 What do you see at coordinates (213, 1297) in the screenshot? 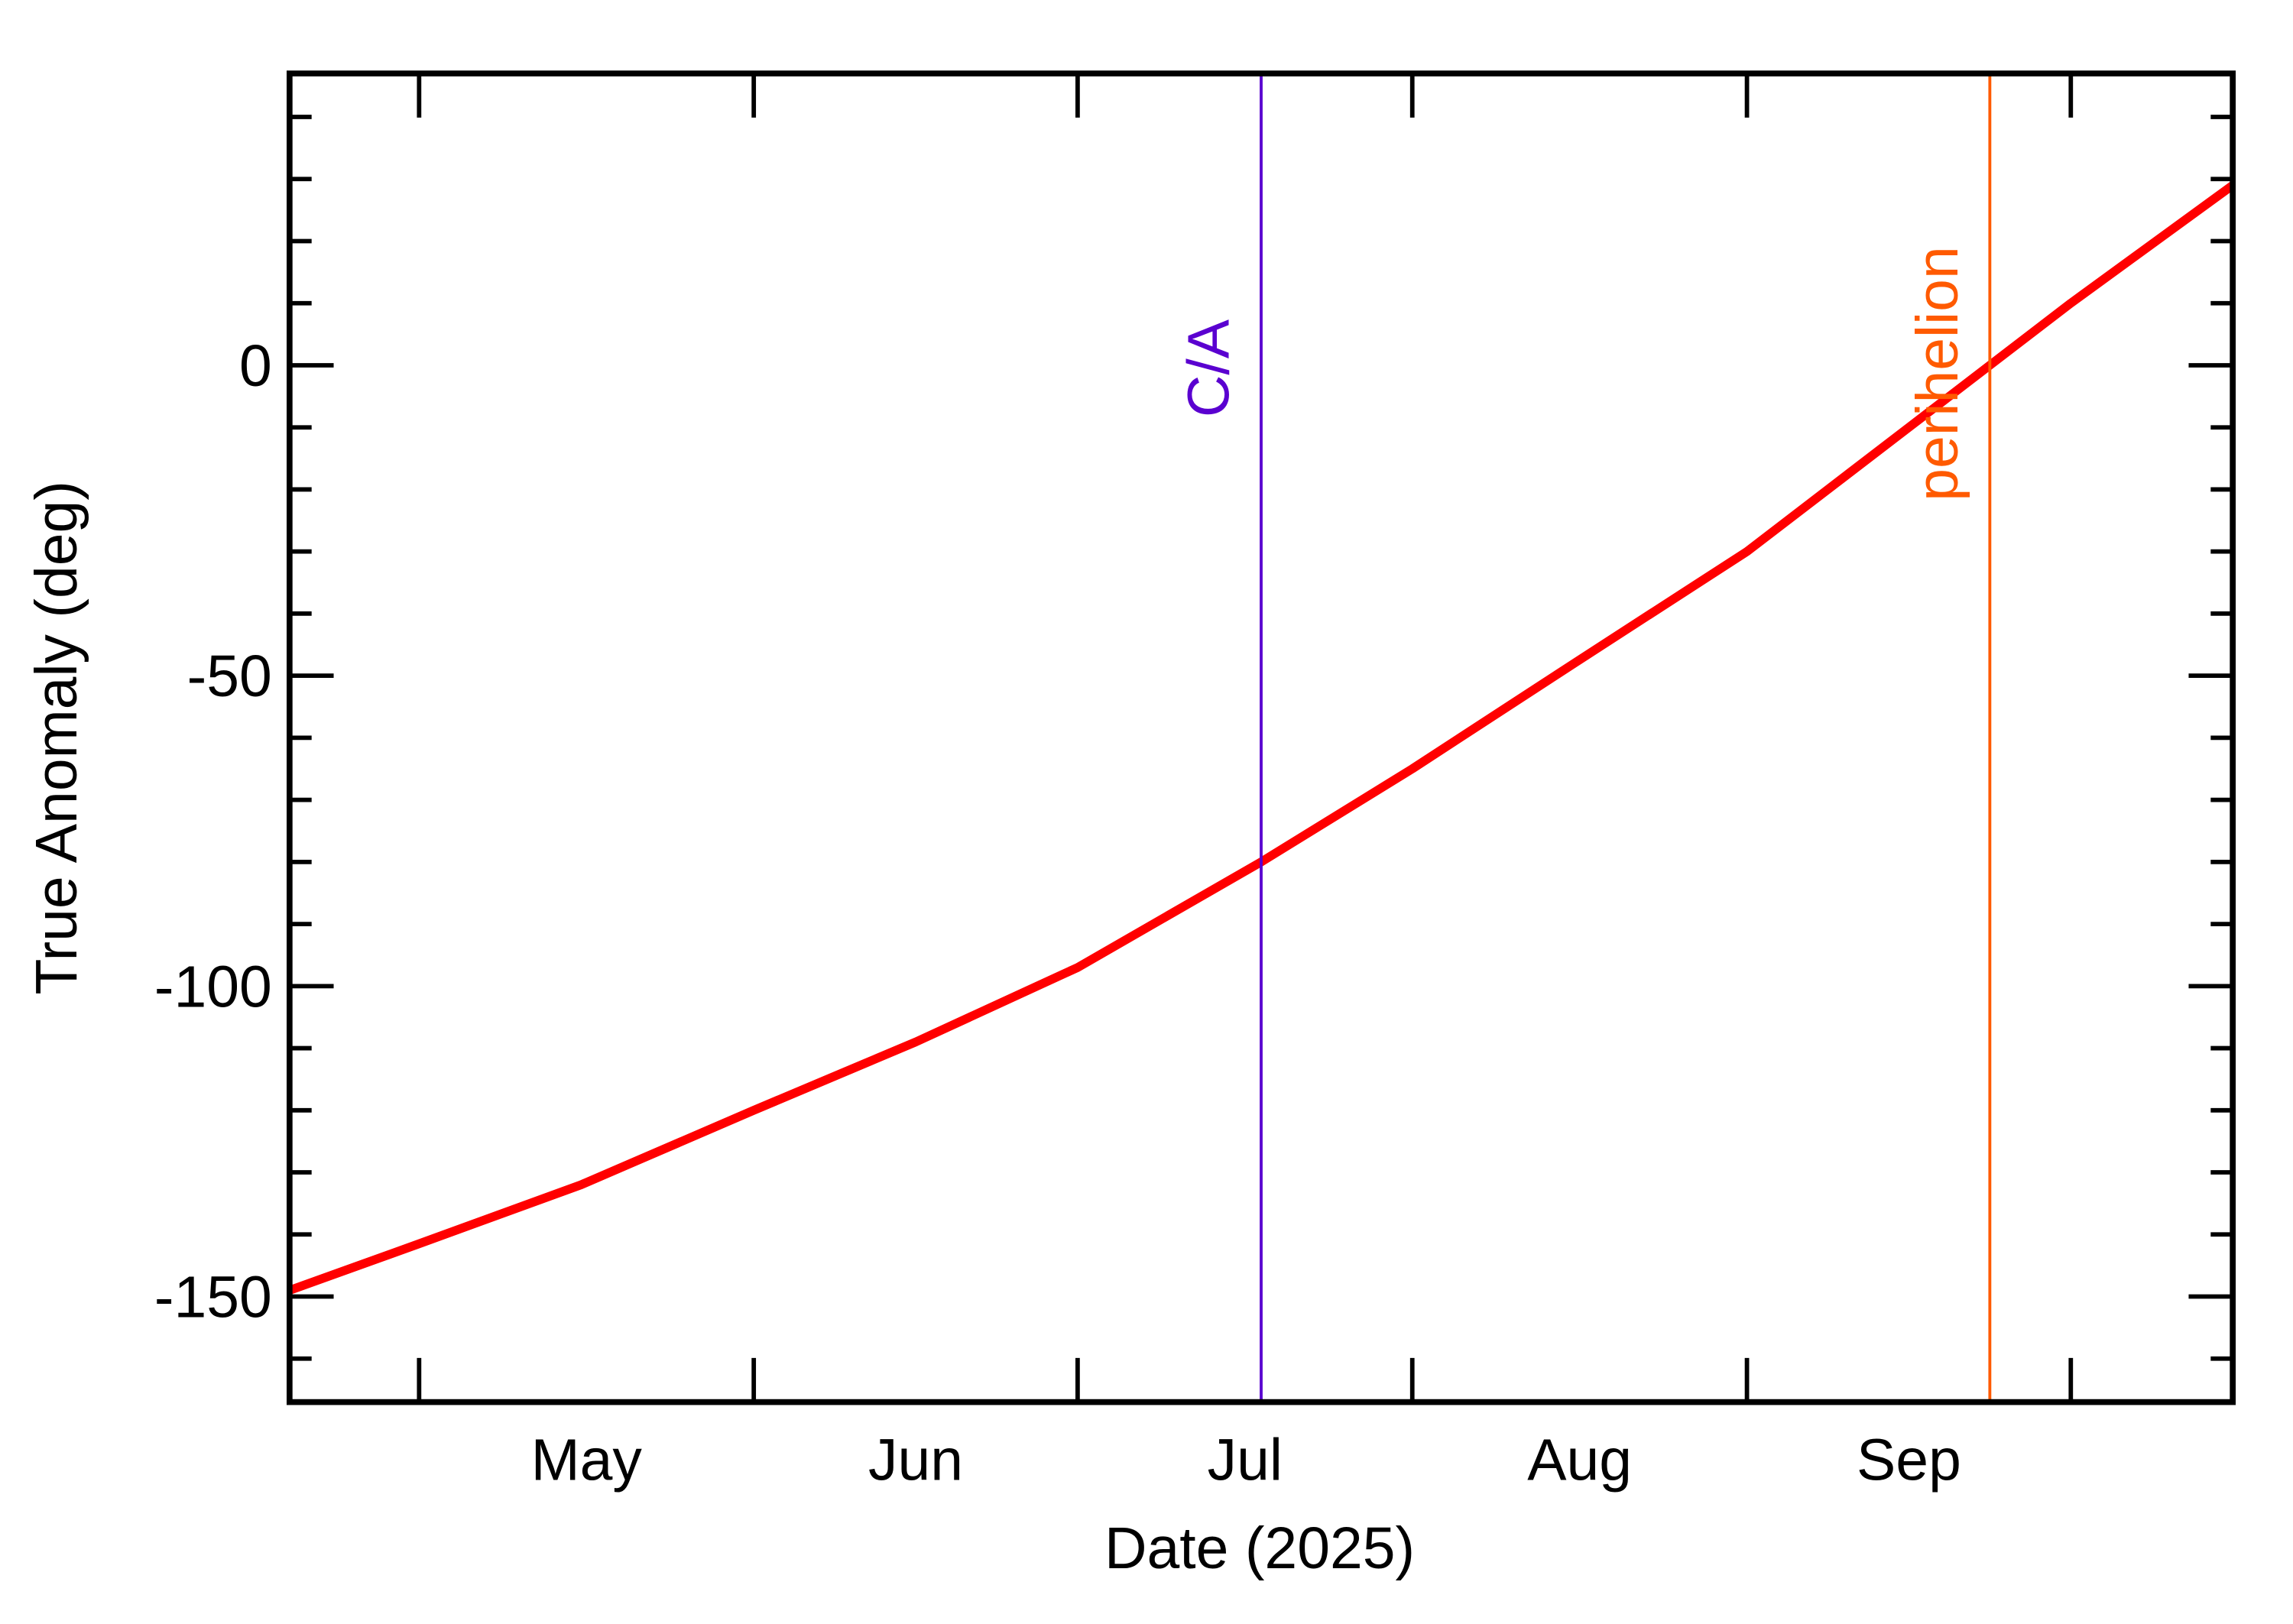
I see `y-tick-label: -150` at bounding box center [213, 1297].